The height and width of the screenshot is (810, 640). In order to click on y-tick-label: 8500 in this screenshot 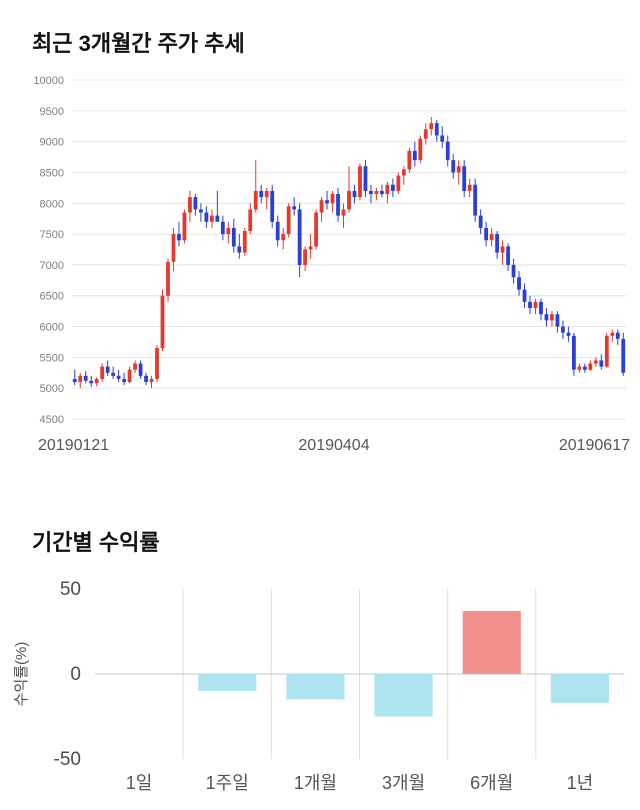, I will do `click(52, 173)`.